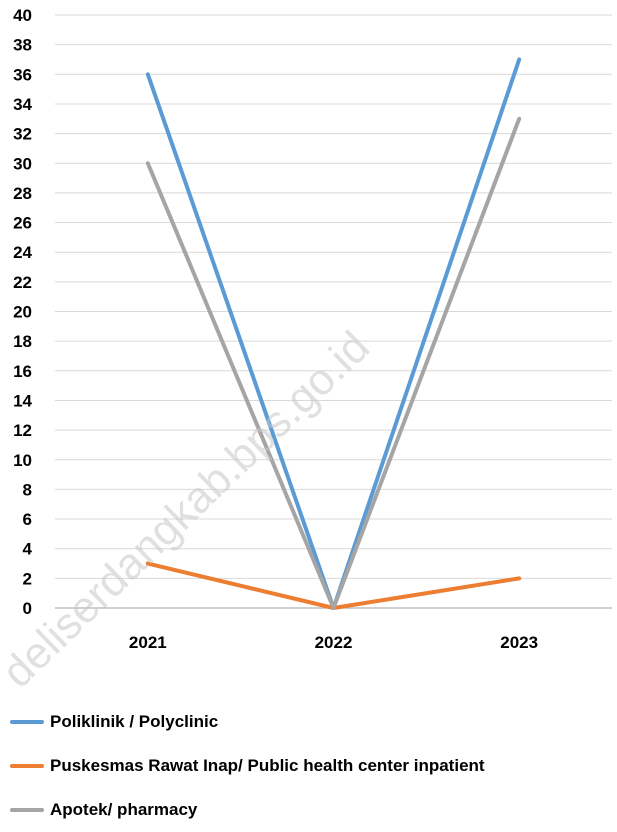 The height and width of the screenshot is (832, 617). I want to click on y-tick-label-6: 6, so click(27, 519).